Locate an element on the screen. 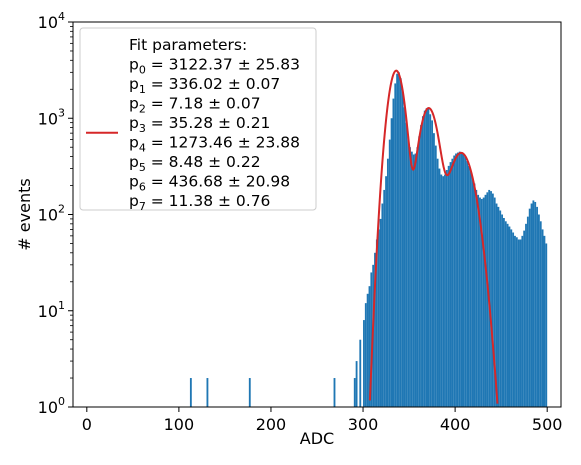 Image resolution: width=581 pixels, height=465 pixels. y-tick-label: 10³ is located at coordinates (51, 117).